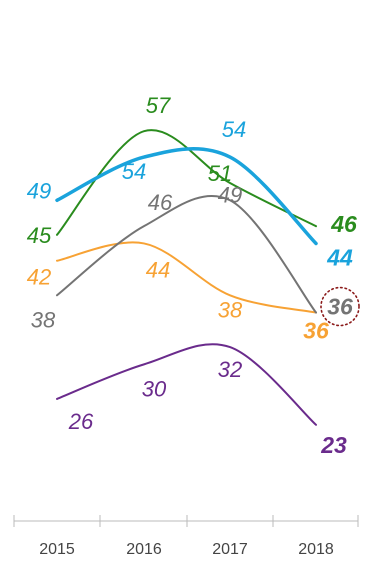  I want to click on data-label-s3-2015: 42, so click(39, 277).